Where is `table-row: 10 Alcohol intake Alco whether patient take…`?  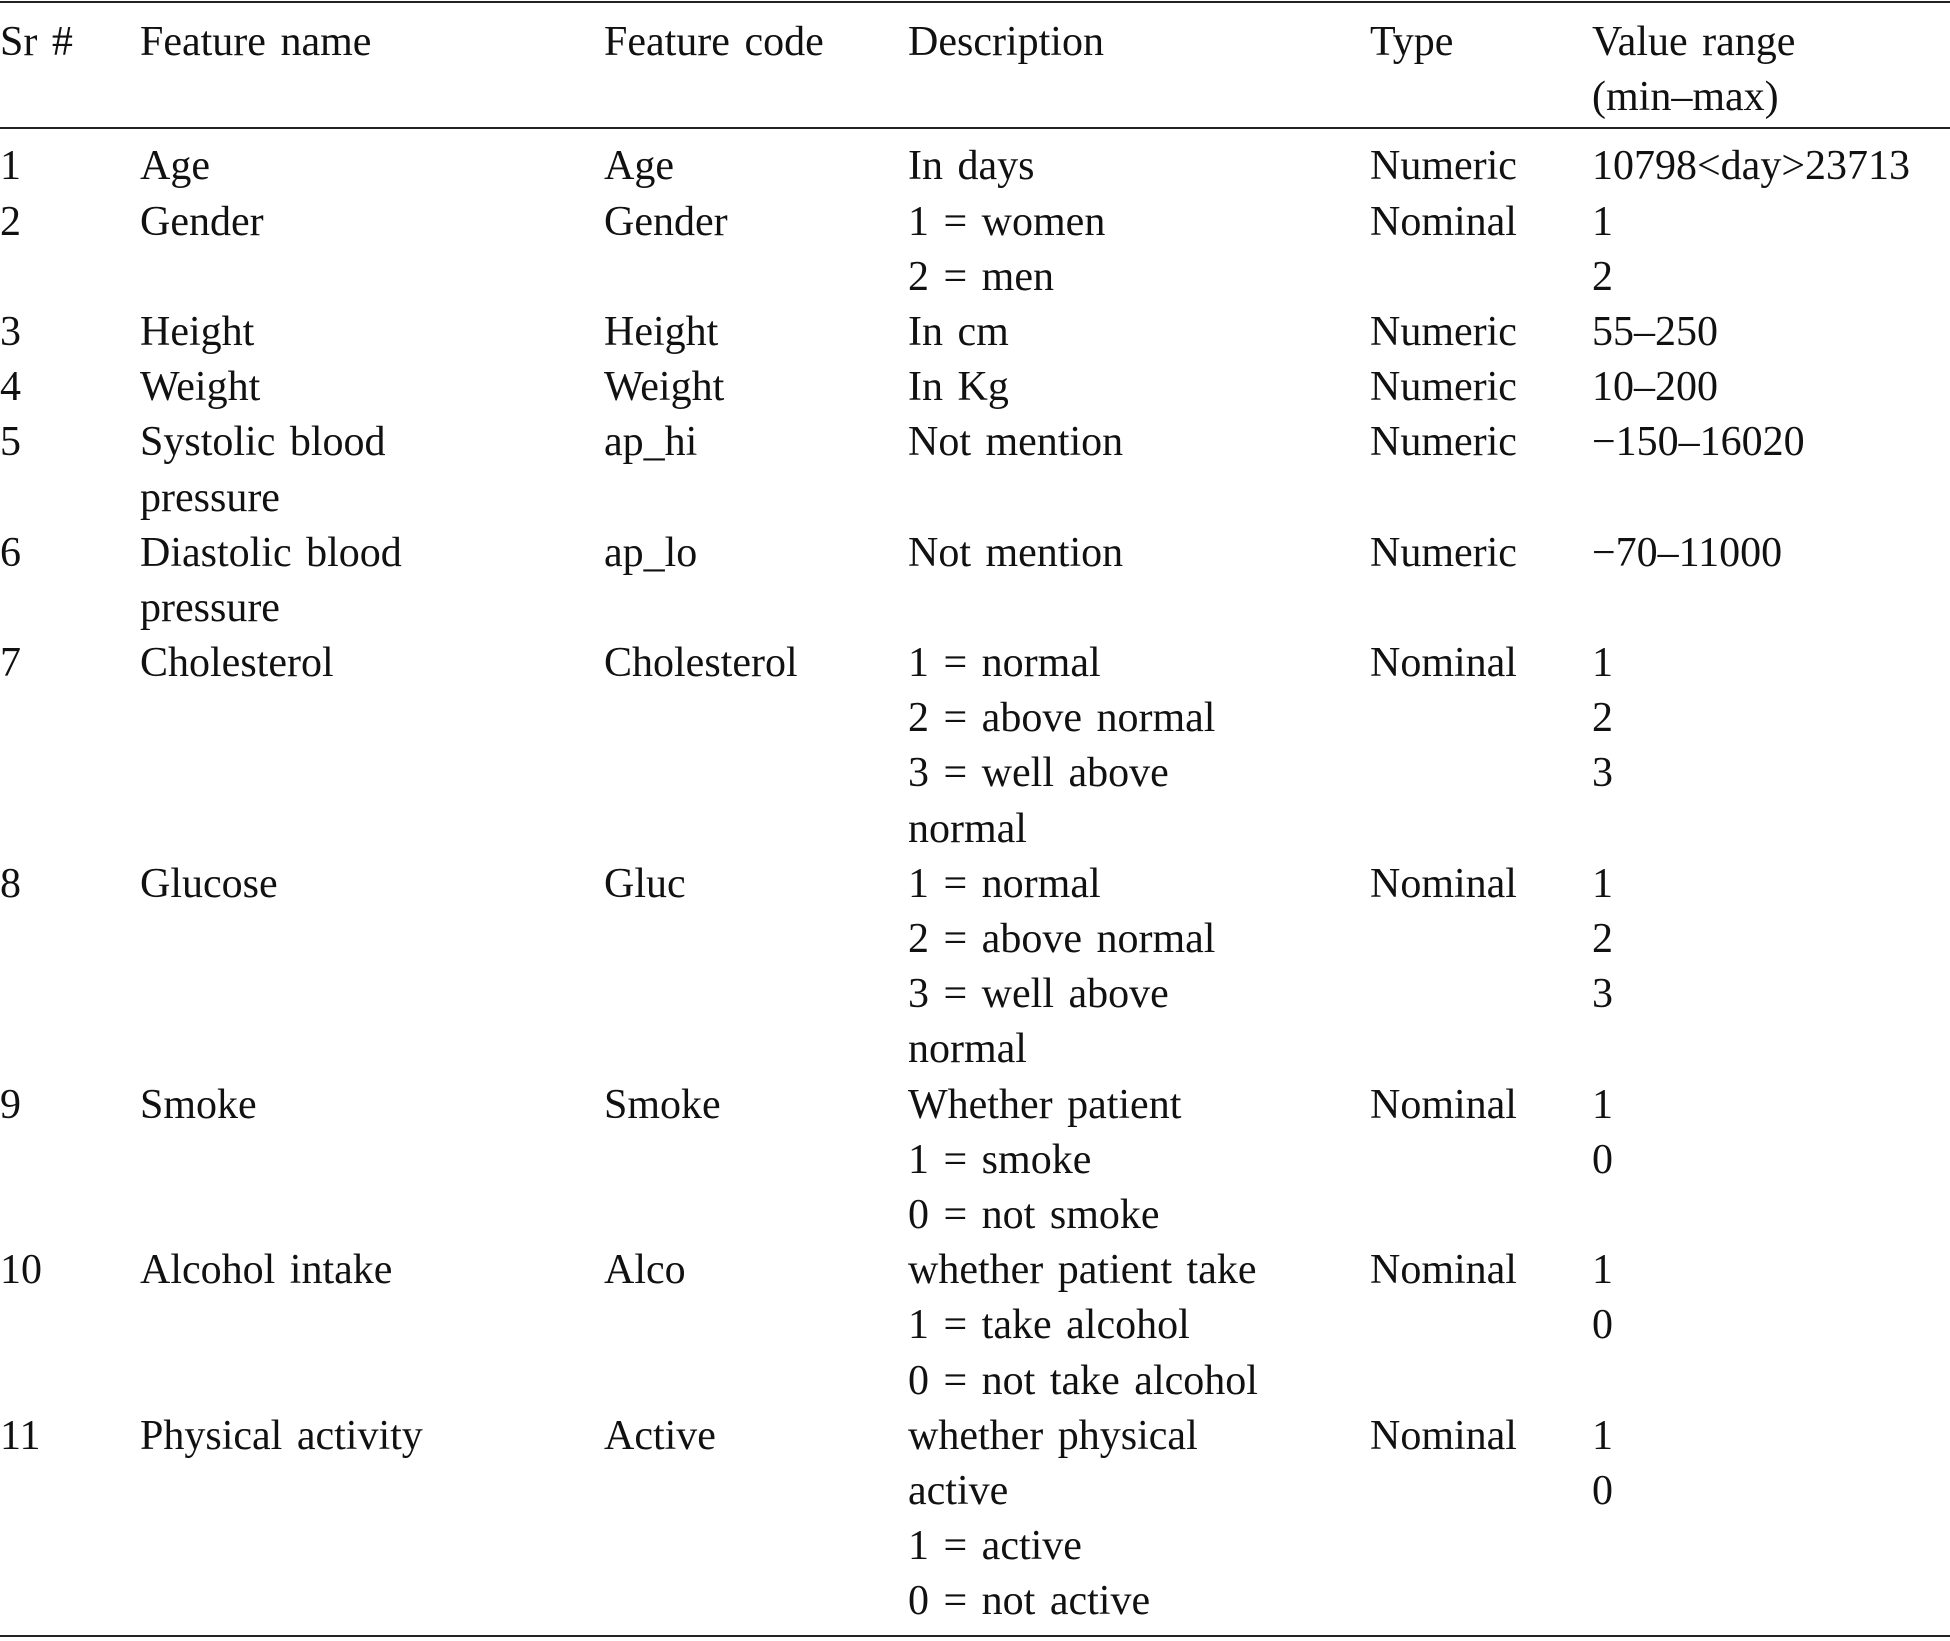
table-row: 10 Alcohol intake Alco whether patient take… is located at coordinates (975, 1326).